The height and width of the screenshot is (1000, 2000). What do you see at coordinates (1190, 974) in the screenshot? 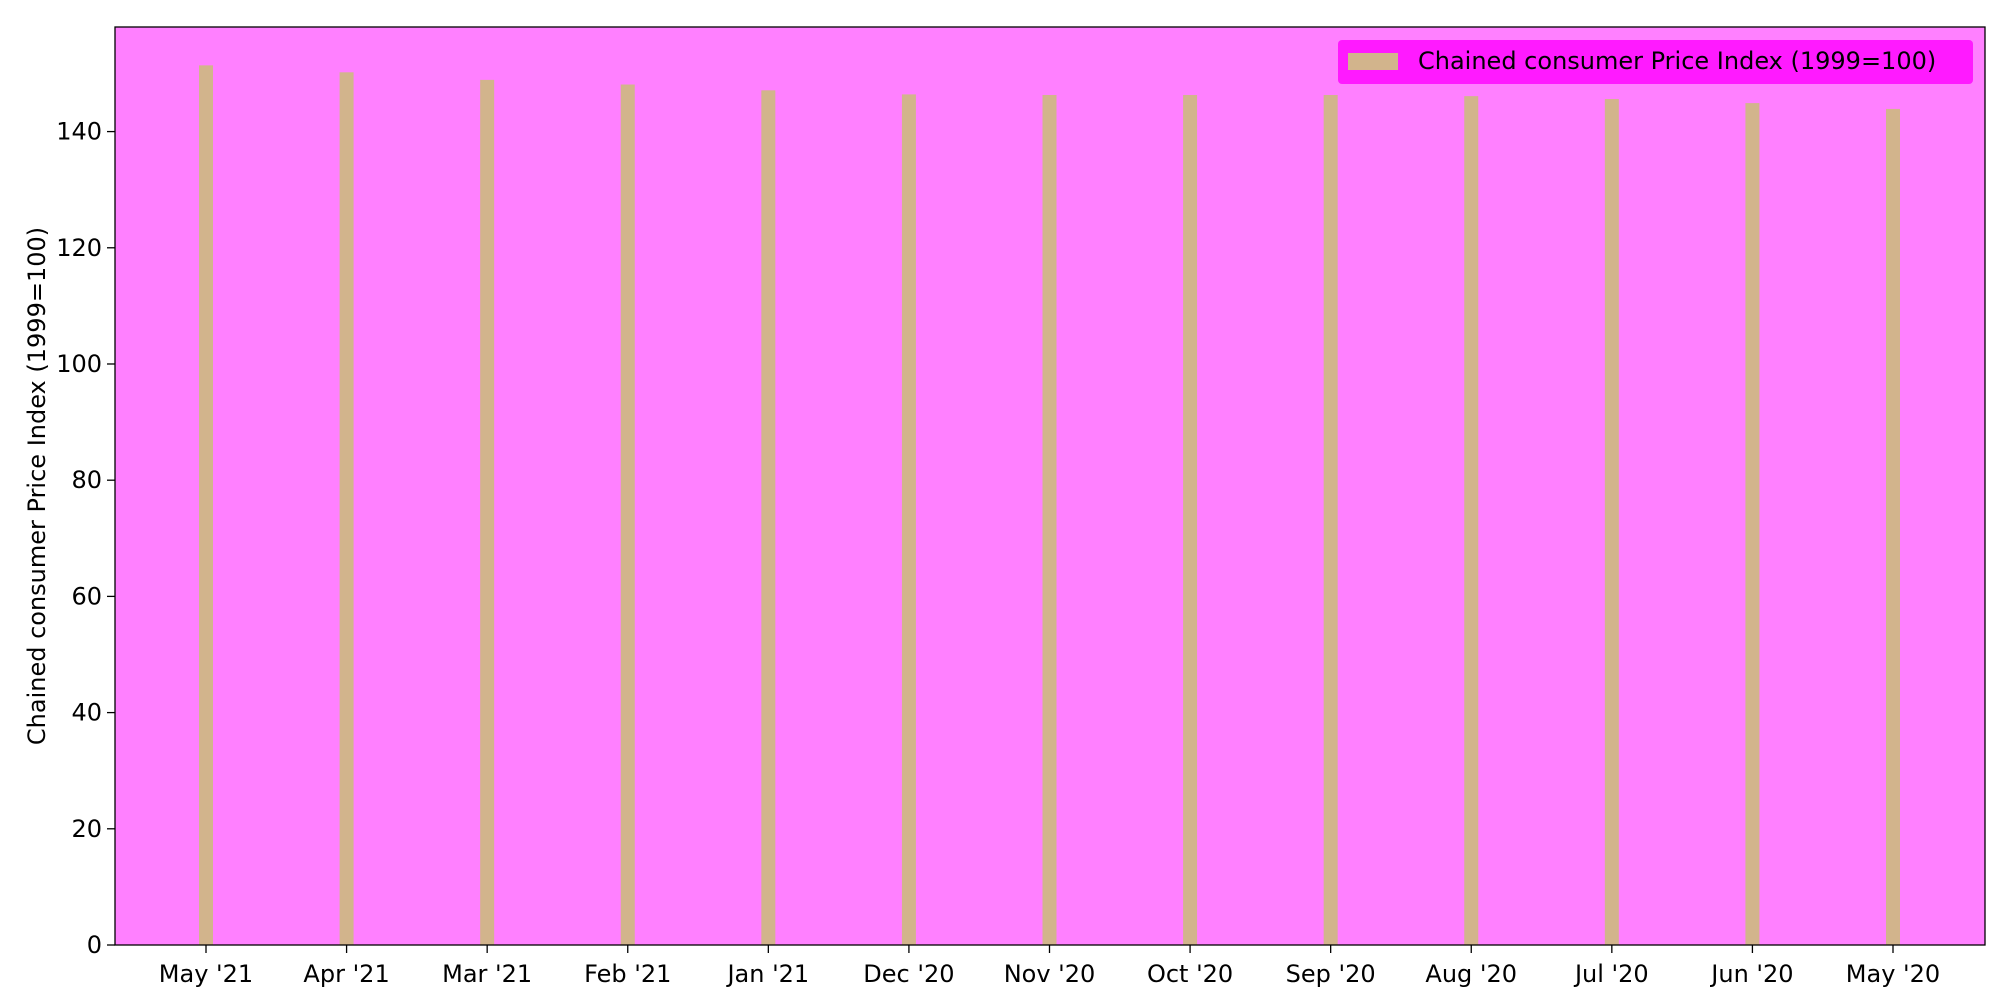
I see `x-tick-label: Oct '20` at bounding box center [1190, 974].